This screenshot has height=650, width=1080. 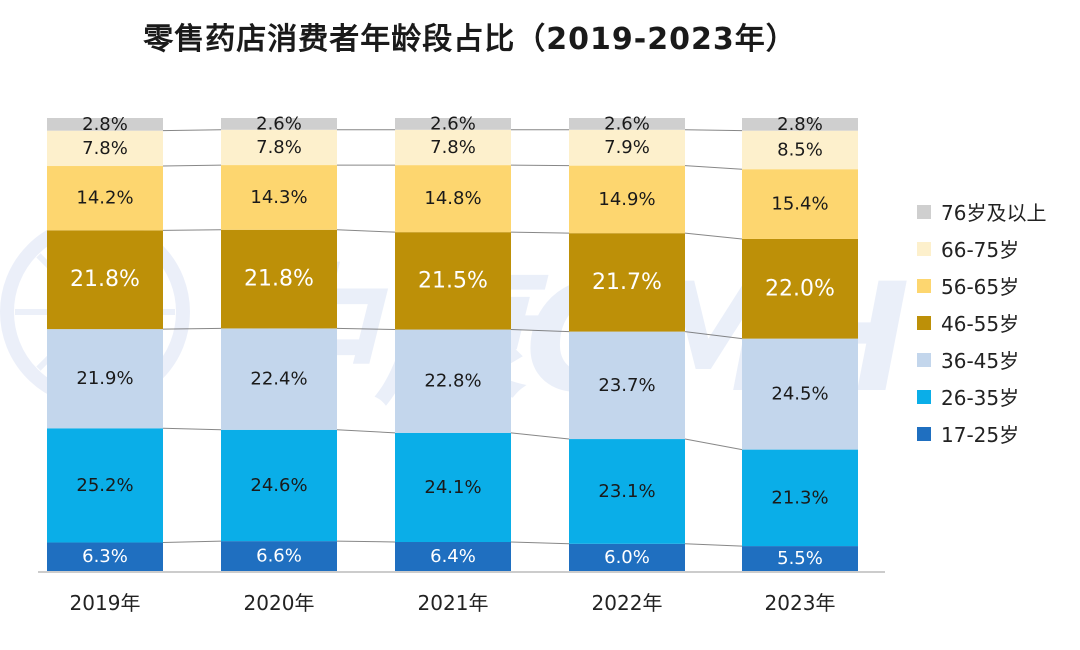 I want to click on data-label: 15.4%, so click(x=799, y=204).